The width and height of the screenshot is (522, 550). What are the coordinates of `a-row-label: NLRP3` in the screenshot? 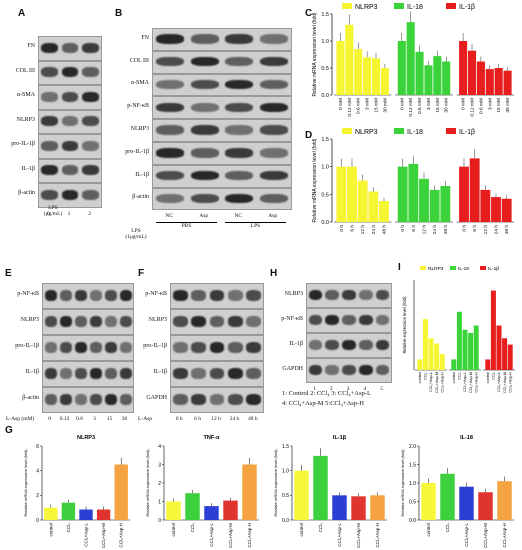 It's located at (25, 119).